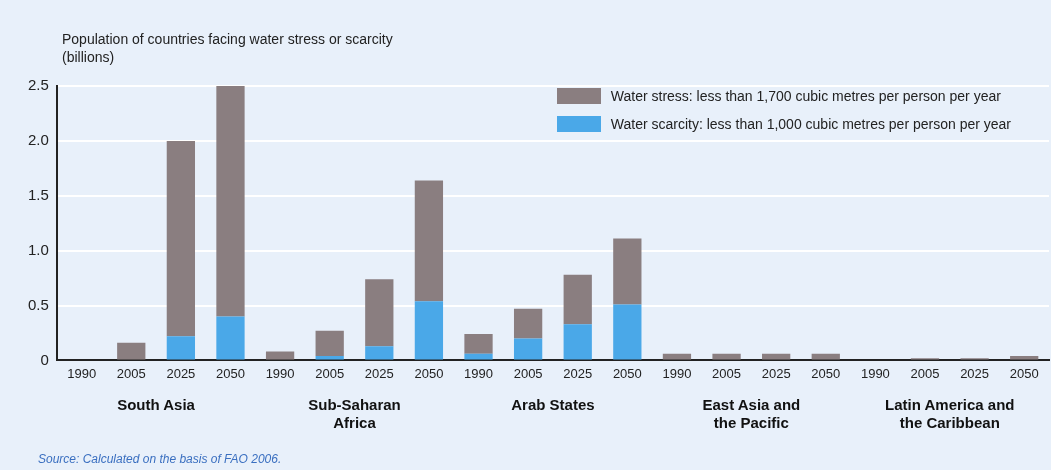 This screenshot has width=1051, height=470. Describe the element at coordinates (354, 413) in the screenshot. I see `text: Sub-Saharan Africa` at that location.